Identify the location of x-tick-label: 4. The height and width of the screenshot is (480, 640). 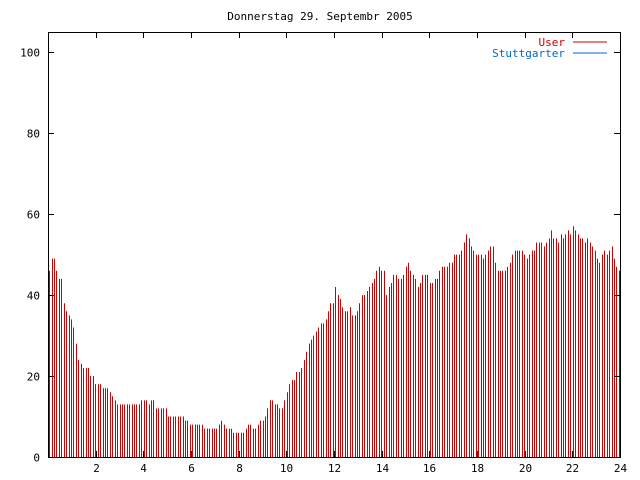
(143, 468).